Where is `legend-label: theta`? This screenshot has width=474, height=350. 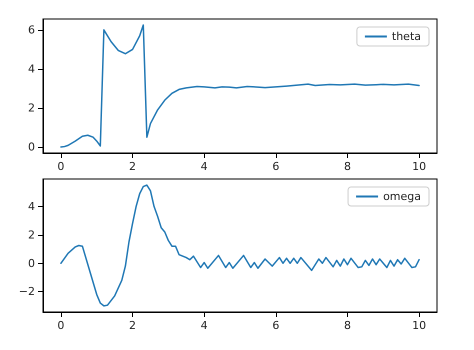
legend-label: theta is located at coordinates (407, 36).